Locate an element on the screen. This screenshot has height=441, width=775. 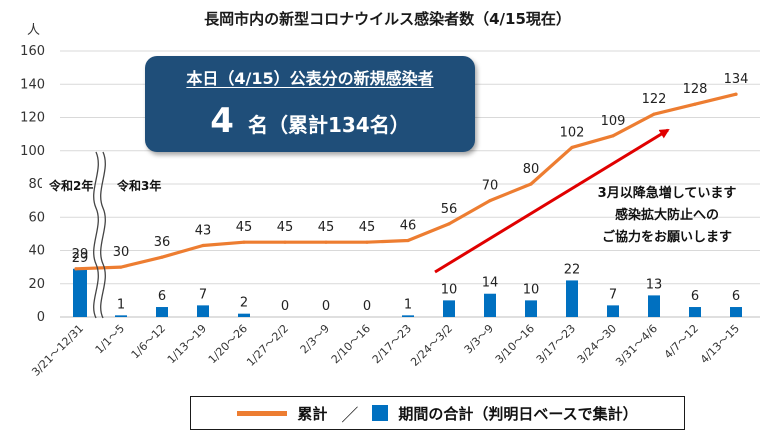
year-break-line-right is located at coordinates (103, 235).